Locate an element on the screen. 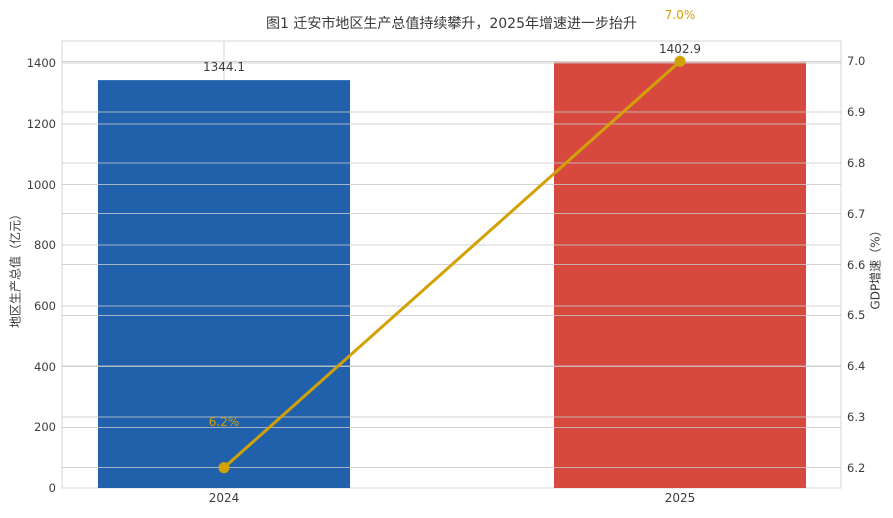  left-tick-label-200: 200 is located at coordinates (45, 427).